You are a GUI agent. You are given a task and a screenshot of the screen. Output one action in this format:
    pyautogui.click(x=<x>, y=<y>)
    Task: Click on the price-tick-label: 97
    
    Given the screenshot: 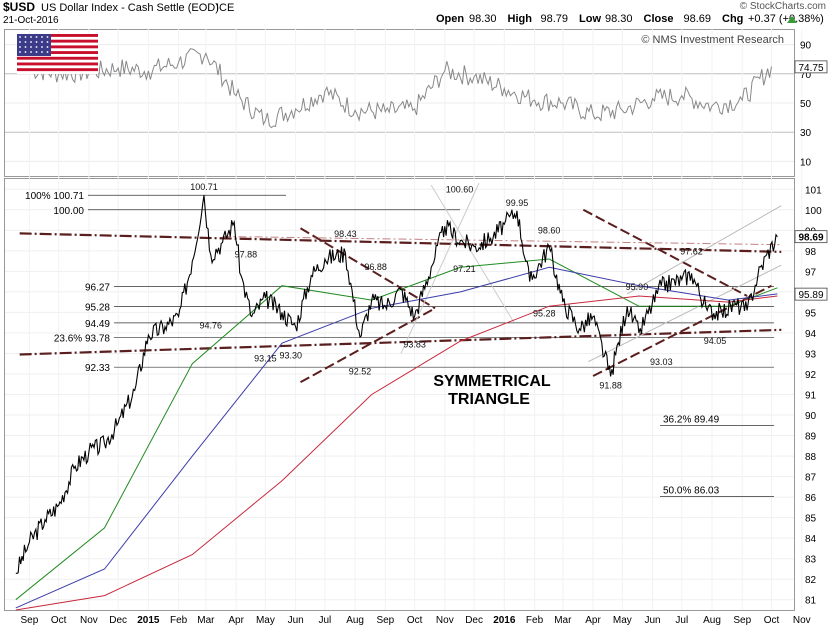 What is the action you would take?
    pyautogui.click(x=811, y=272)
    